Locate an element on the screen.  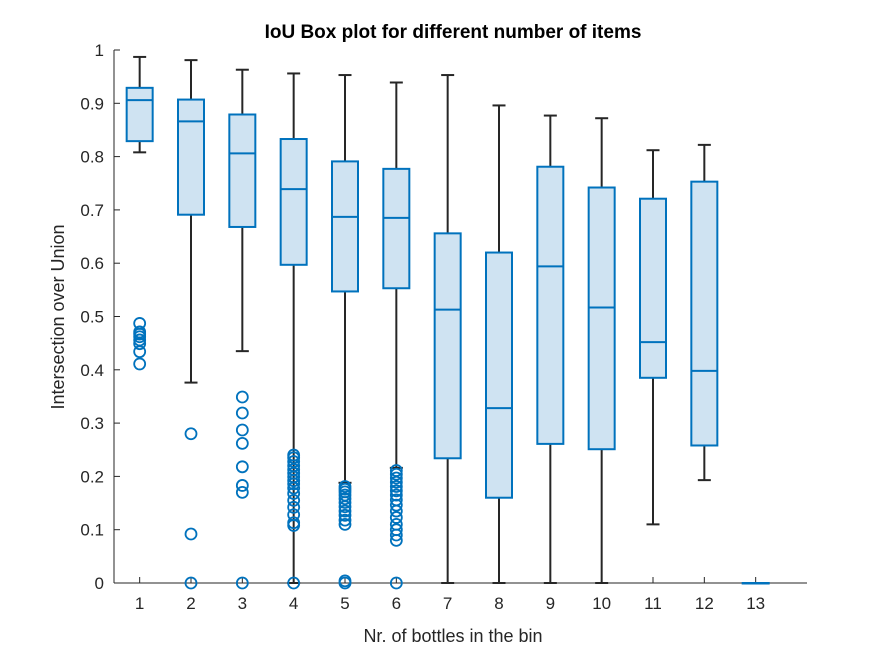
x-tick-label: 1 is located at coordinates (139, 603).